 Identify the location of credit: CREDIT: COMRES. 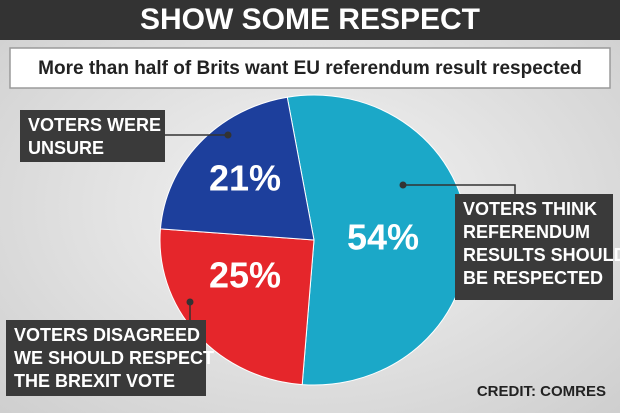
(541, 391).